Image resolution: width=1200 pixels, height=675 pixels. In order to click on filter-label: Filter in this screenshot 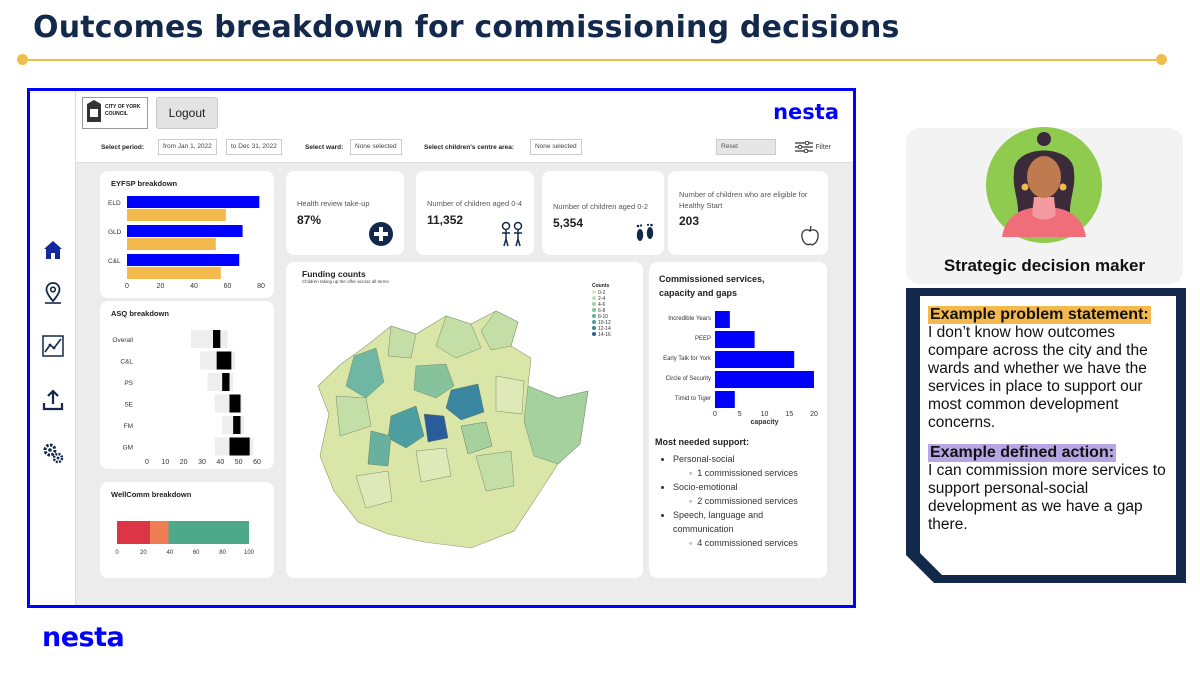, I will do `click(823, 147)`.